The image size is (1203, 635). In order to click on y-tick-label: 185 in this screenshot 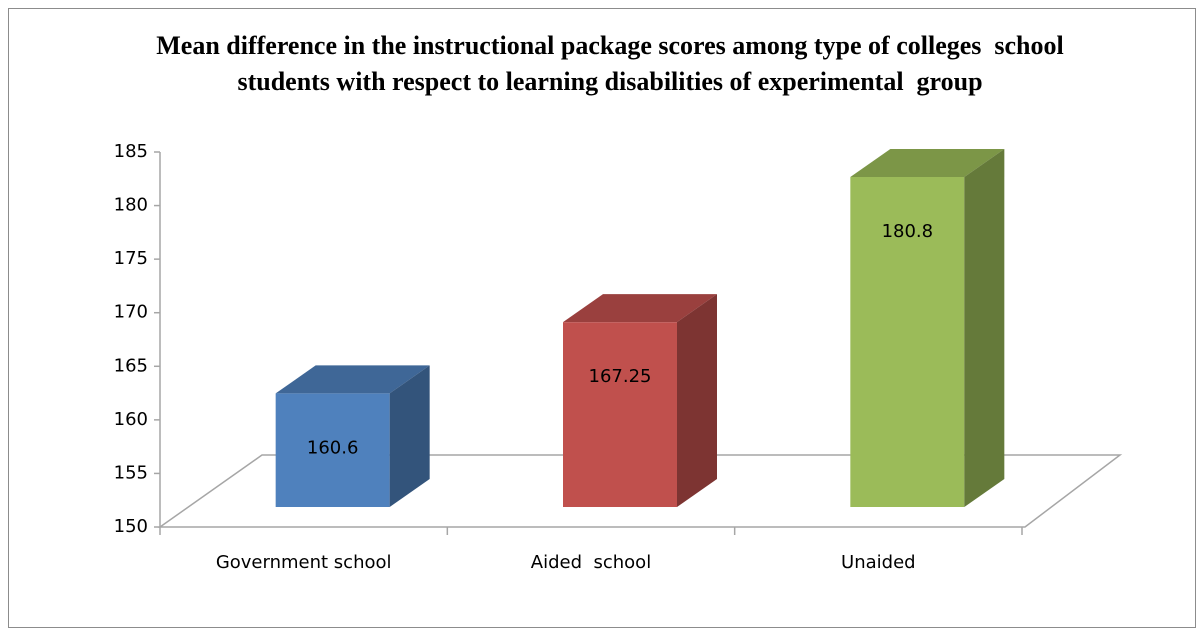, I will do `click(131, 151)`.